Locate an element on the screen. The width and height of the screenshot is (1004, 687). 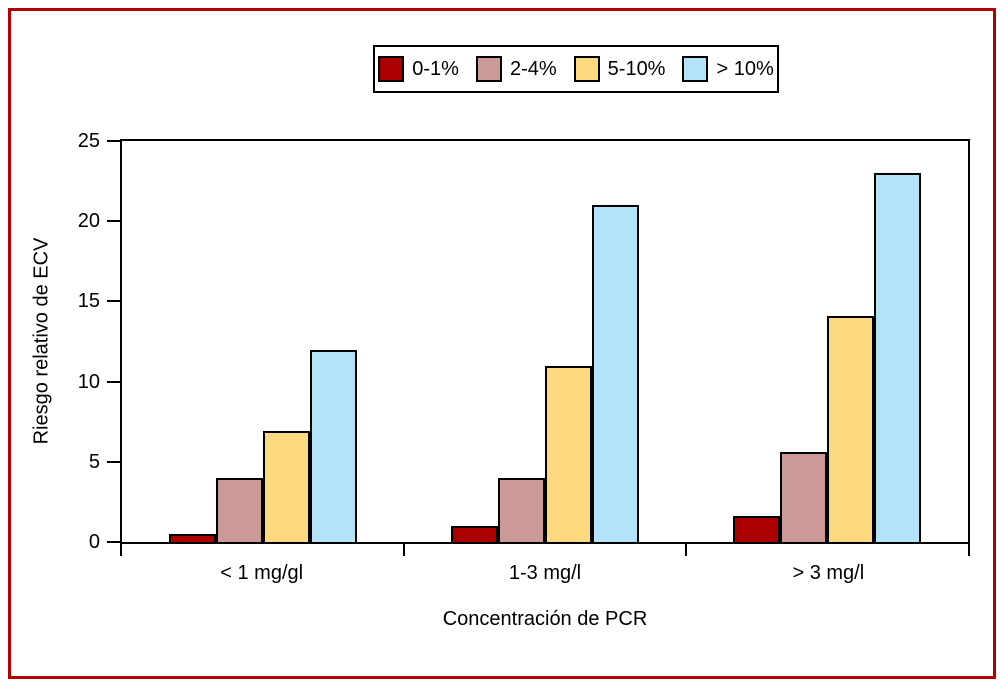
legend-item: > 10% is located at coordinates (728, 69).